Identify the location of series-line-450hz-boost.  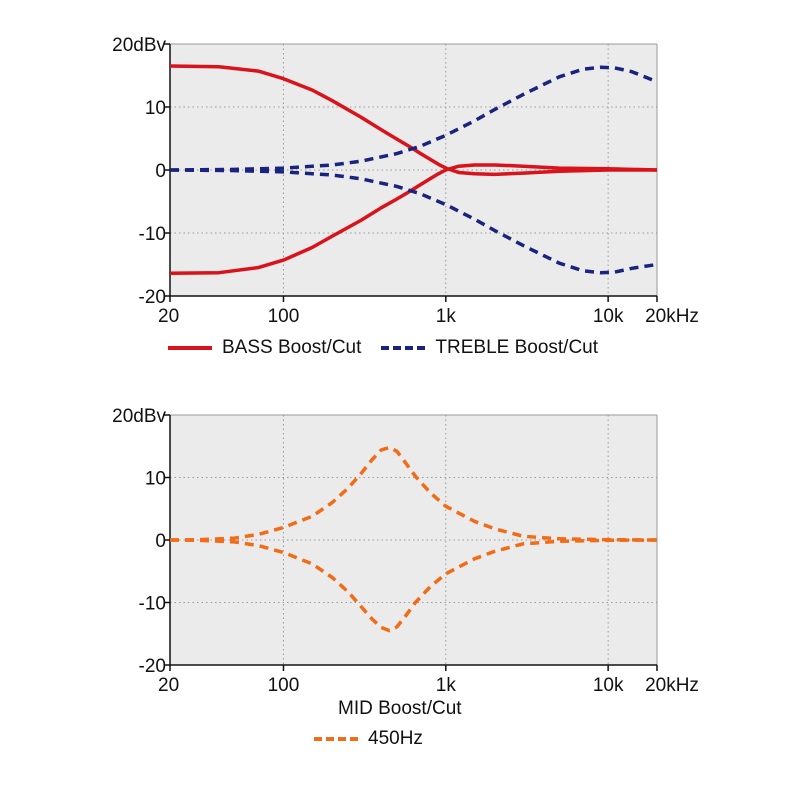
(413, 493).